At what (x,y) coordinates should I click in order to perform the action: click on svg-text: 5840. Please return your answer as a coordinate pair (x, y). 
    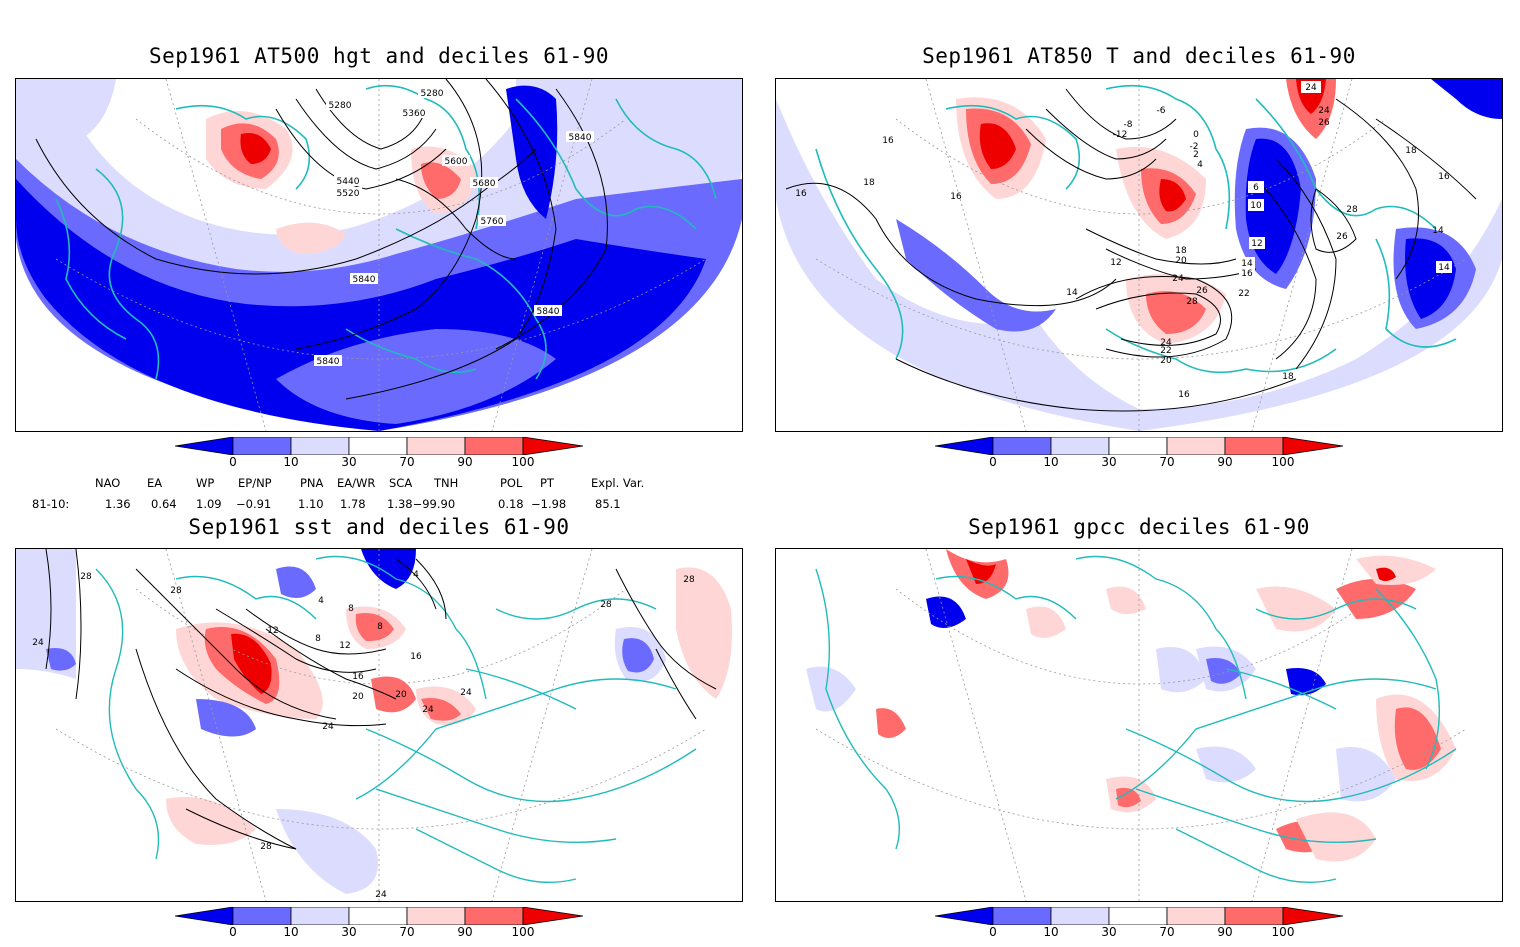
    Looking at the image, I should click on (580, 138).